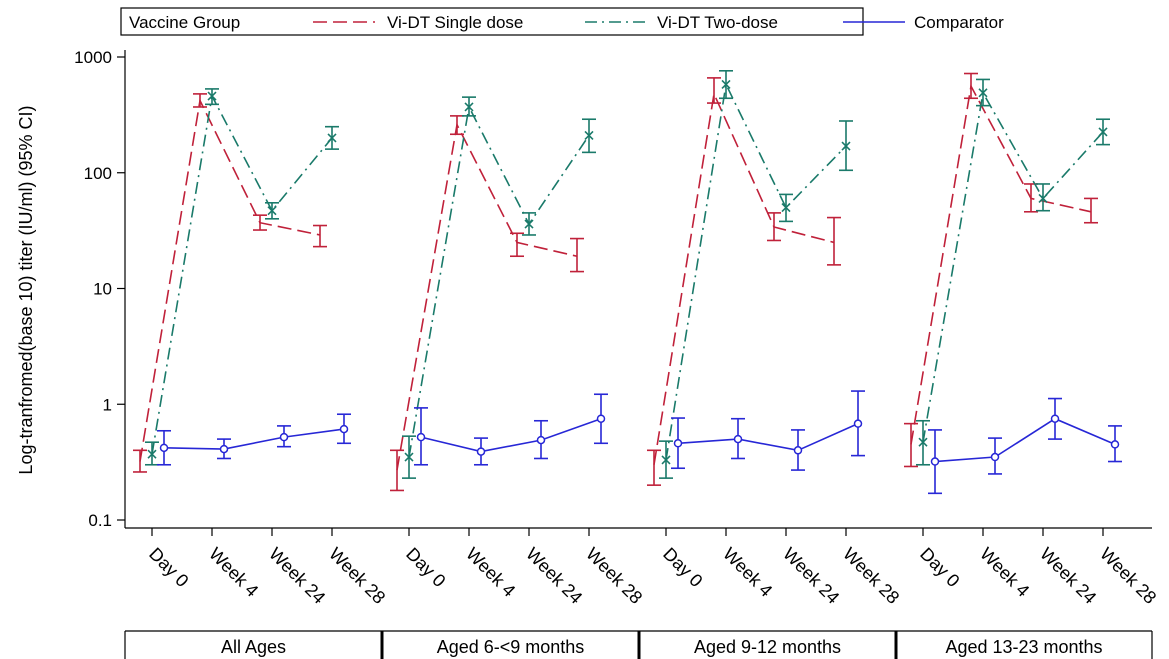 The height and width of the screenshot is (659, 1169). I want to click on group-label: All Ages, so click(253, 647).